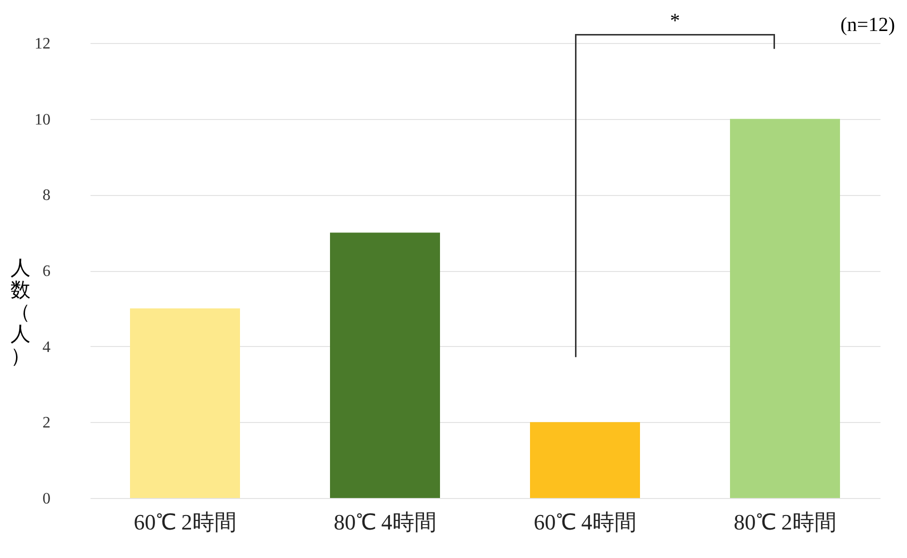 Image resolution: width=907 pixels, height=558 pixels. I want to click on y-axis-title: 人数（人）, so click(20, 312).